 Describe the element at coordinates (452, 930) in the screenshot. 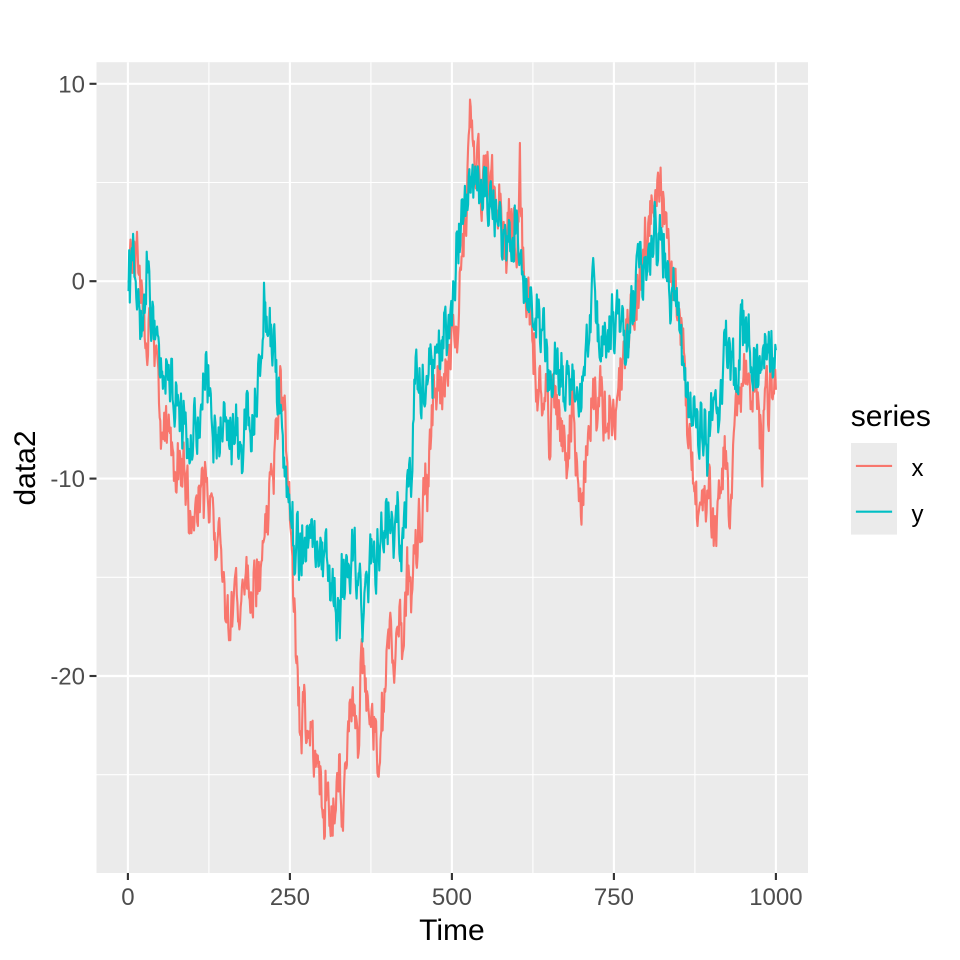

I see `svg-text: Time` at that location.